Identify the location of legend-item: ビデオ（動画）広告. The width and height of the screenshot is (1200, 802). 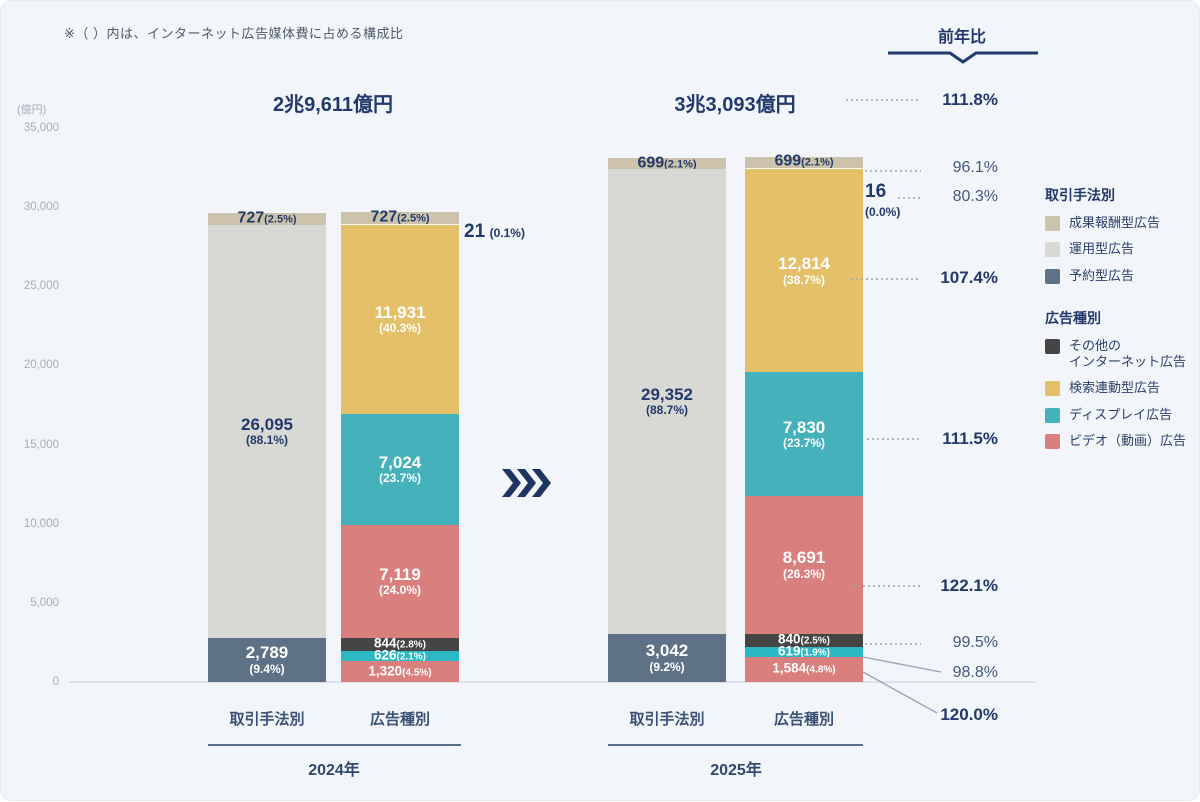
(1120, 441).